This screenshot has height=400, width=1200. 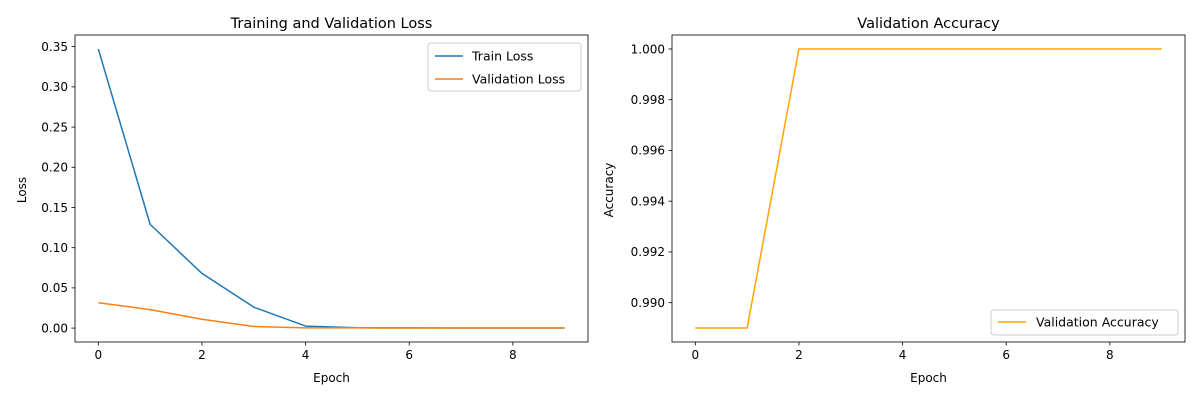 What do you see at coordinates (648, 49) in the screenshot?
I see `y-tick-label: 1.000` at bounding box center [648, 49].